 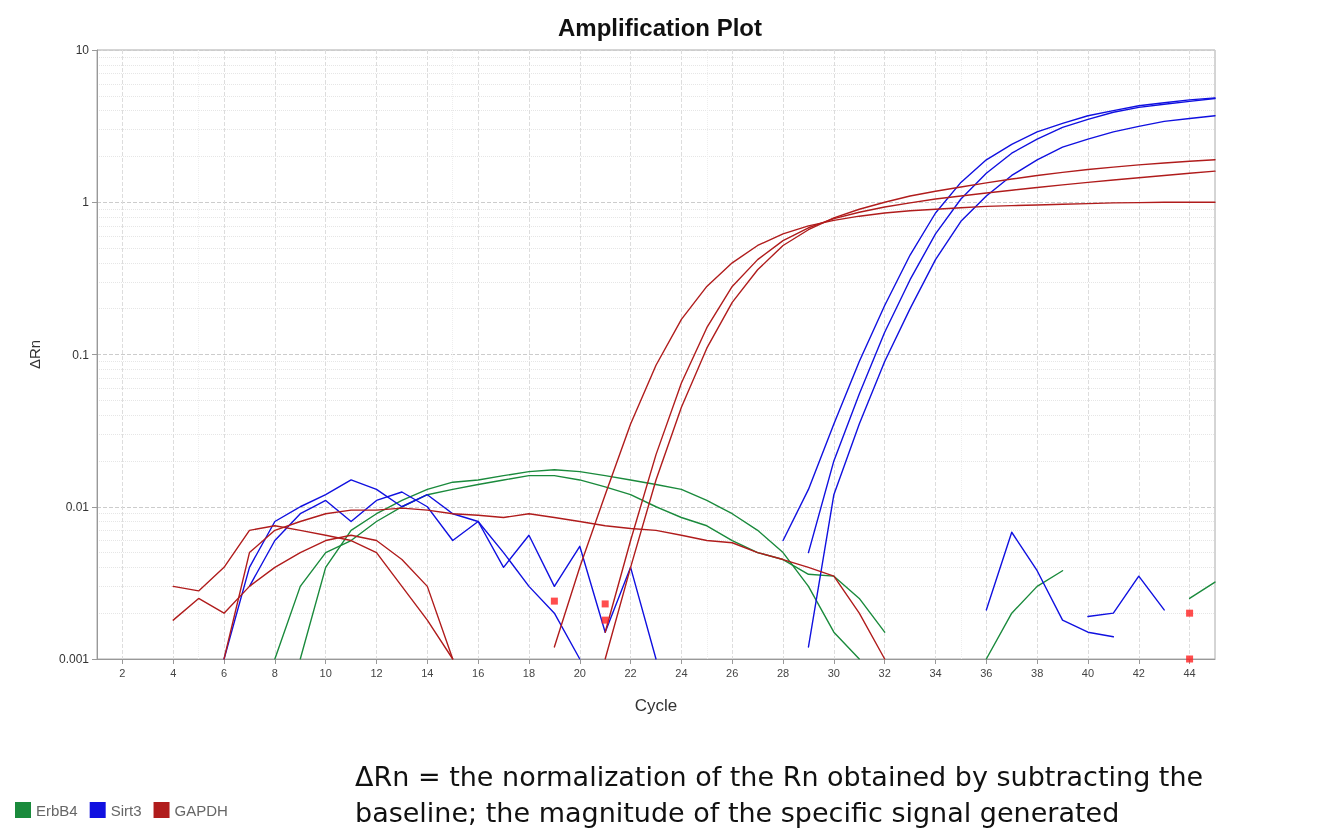 I want to click on text: ΔRn = the normalization of the Rn obtained by subtracting the baseline; the magnitude of the specific signal generated, so click(x=783, y=794).